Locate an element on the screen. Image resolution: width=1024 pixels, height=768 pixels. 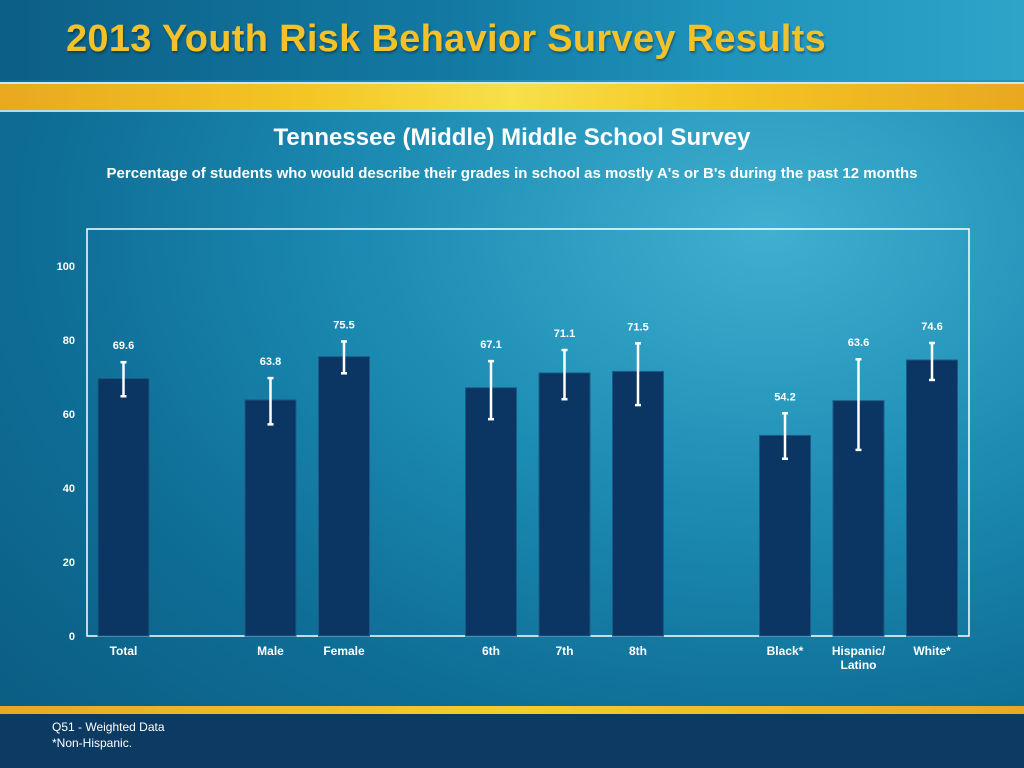
data-label: 75.5 is located at coordinates (343, 325).